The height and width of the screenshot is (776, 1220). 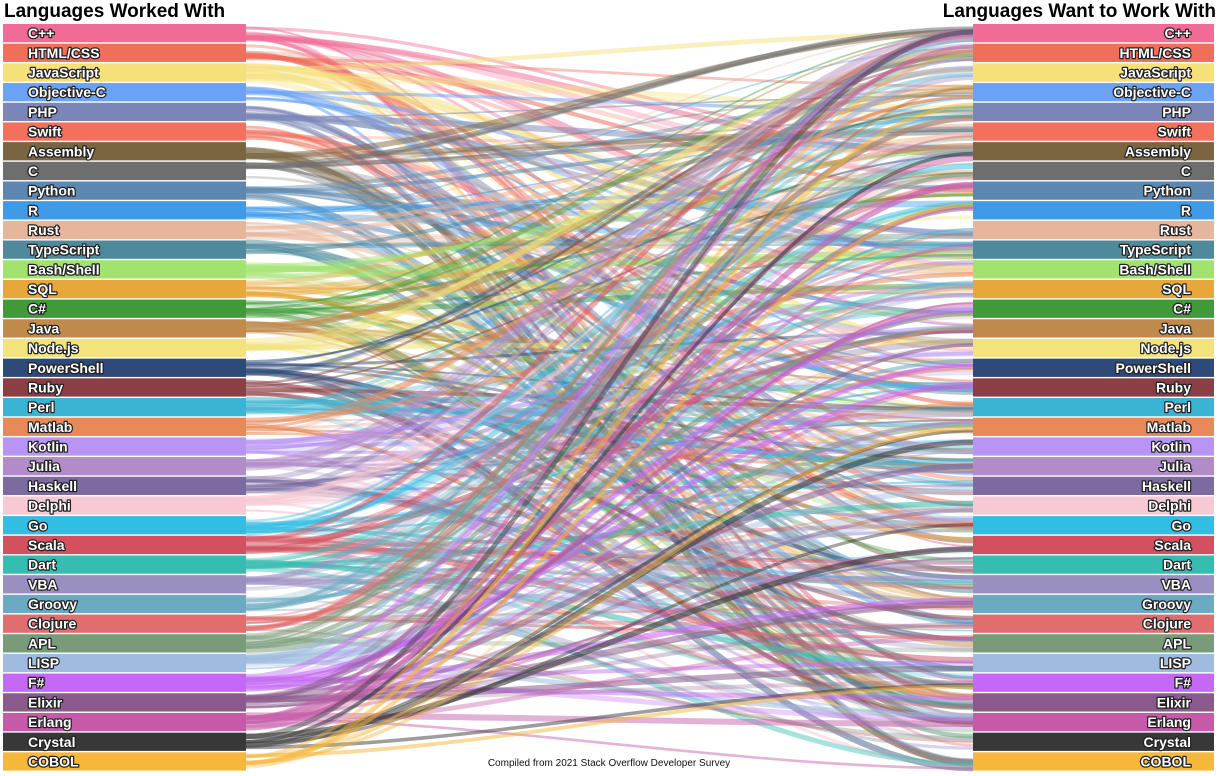 I want to click on flow-haskell-to-groovy, so click(x=609, y=546).